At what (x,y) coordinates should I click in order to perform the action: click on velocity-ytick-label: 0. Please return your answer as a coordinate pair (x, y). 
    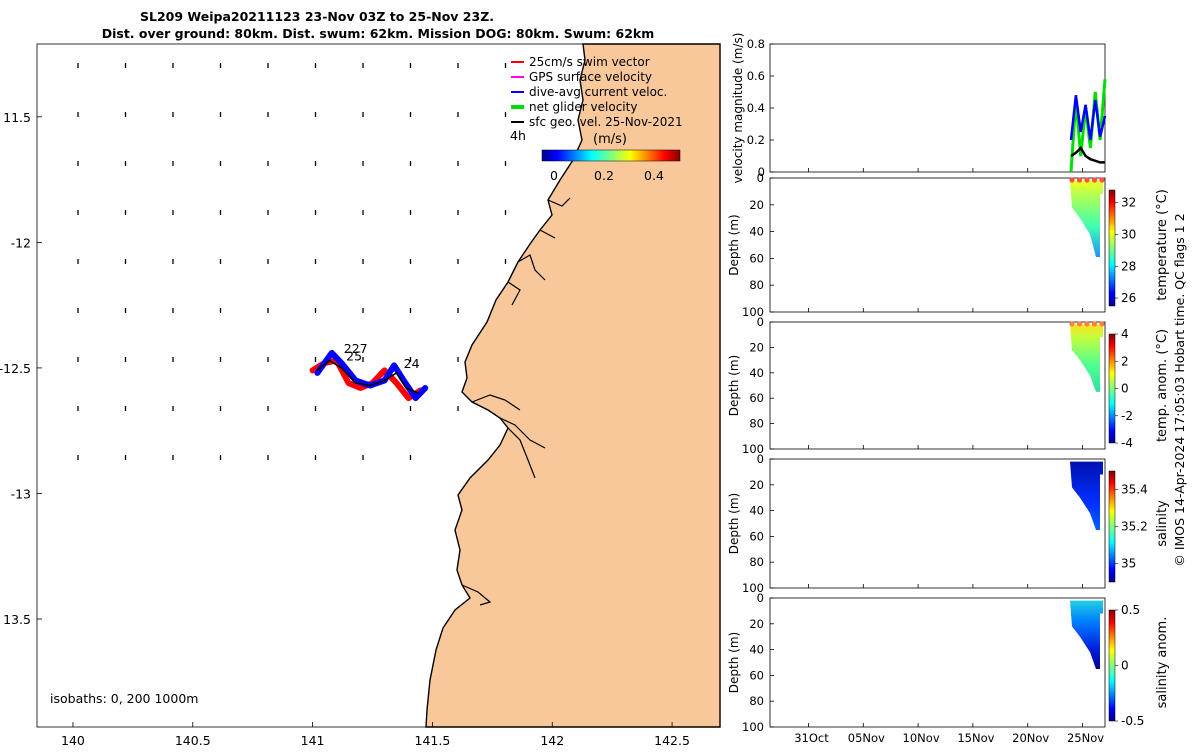
    Looking at the image, I should click on (761, 172).